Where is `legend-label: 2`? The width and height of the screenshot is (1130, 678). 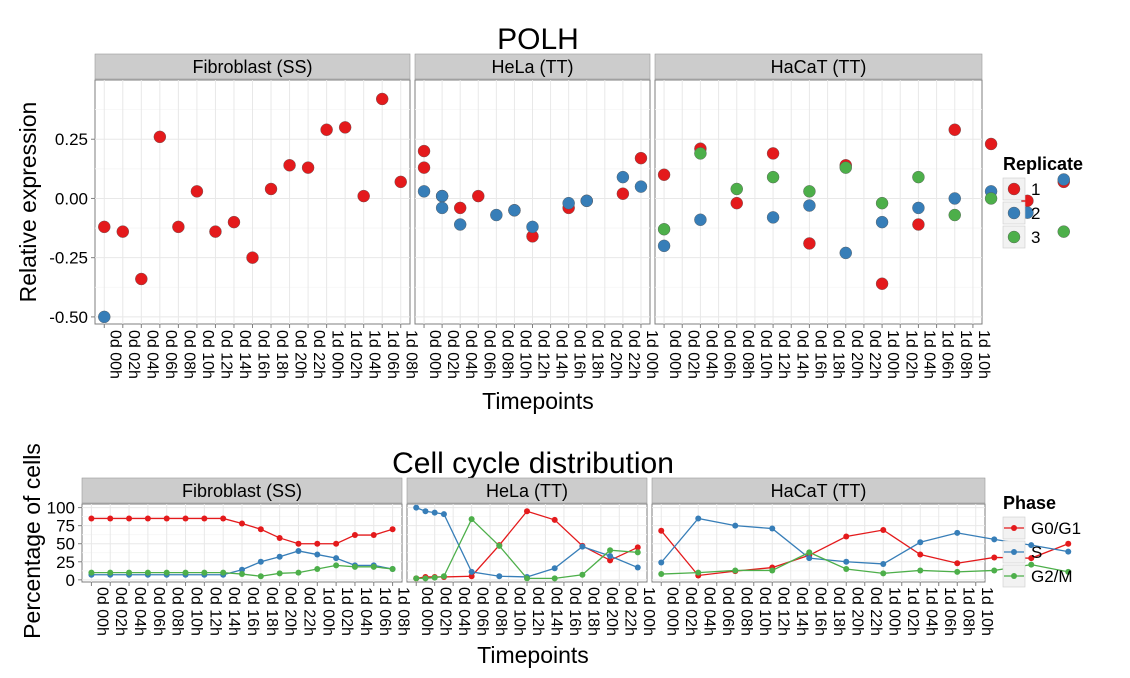 legend-label: 2 is located at coordinates (1035, 213).